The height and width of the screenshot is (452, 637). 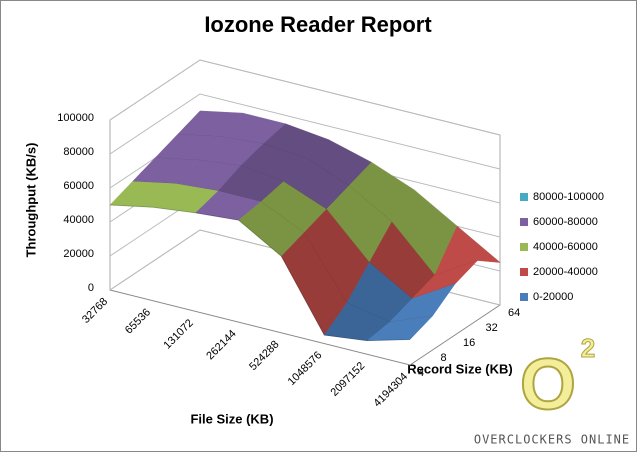 What do you see at coordinates (568, 197) in the screenshot?
I see `legend-label: 80000-100000` at bounding box center [568, 197].